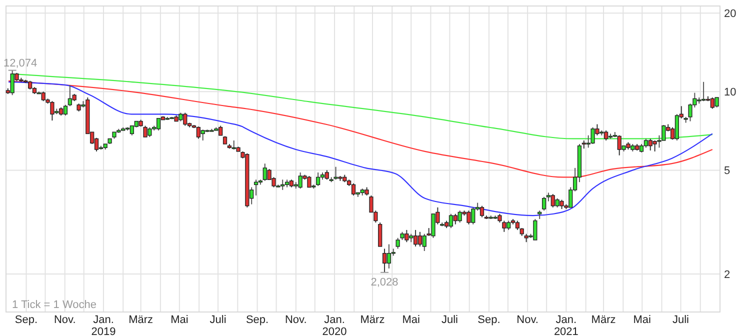  What do you see at coordinates (730, 92) in the screenshot?
I see `y-tick-label: 10` at bounding box center [730, 92].